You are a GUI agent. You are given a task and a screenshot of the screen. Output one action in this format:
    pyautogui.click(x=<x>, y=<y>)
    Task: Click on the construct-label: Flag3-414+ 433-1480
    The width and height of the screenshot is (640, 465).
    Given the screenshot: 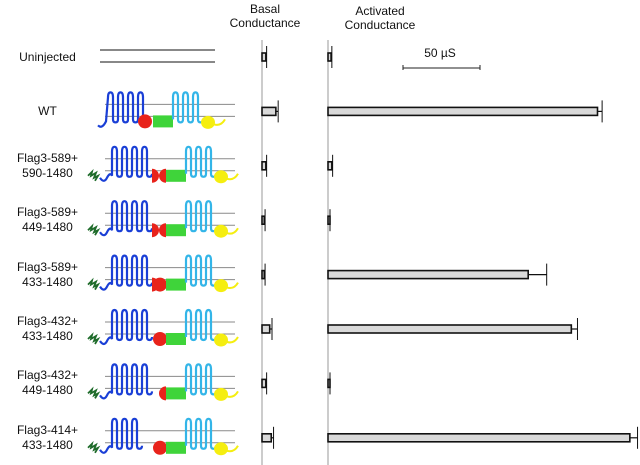 What is the action you would take?
    pyautogui.click(x=47, y=437)
    